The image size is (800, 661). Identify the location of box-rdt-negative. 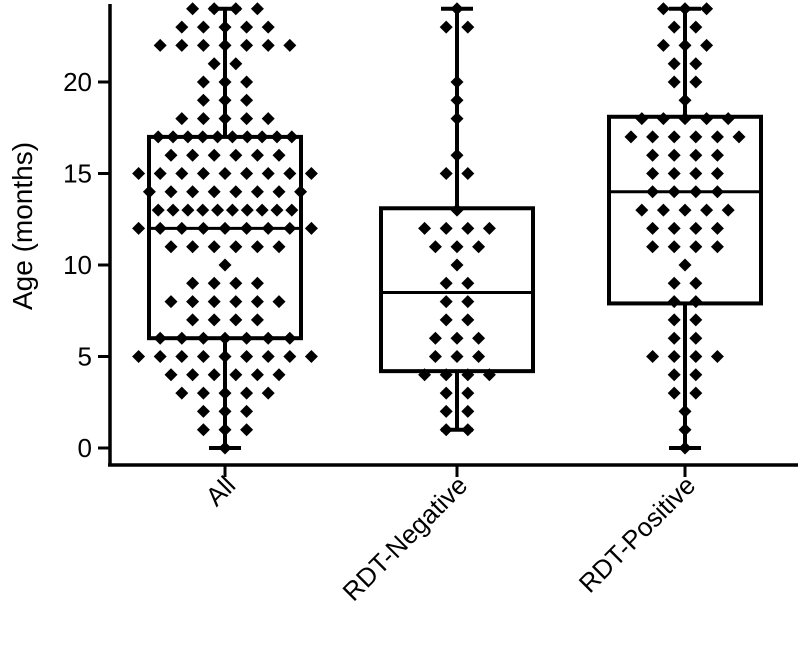
(457, 219).